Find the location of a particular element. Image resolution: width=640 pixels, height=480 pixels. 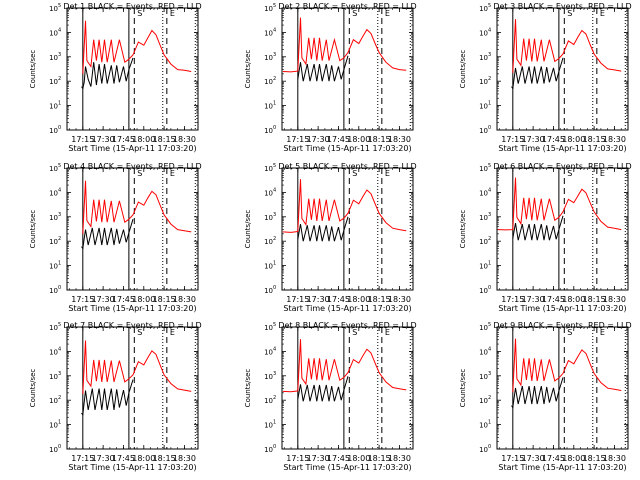

end-marker: E is located at coordinates (172, 173).